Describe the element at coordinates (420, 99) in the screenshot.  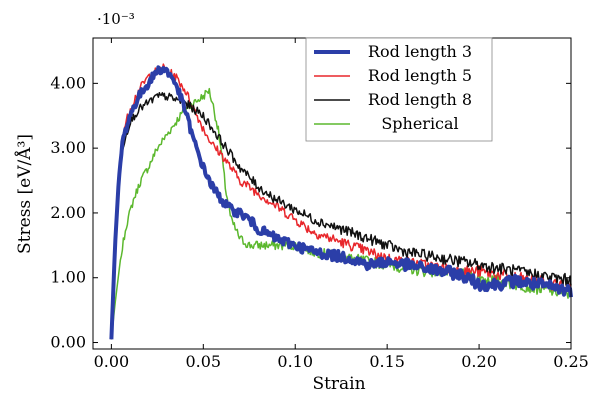
I see `legend-label: Rod length 8` at that location.